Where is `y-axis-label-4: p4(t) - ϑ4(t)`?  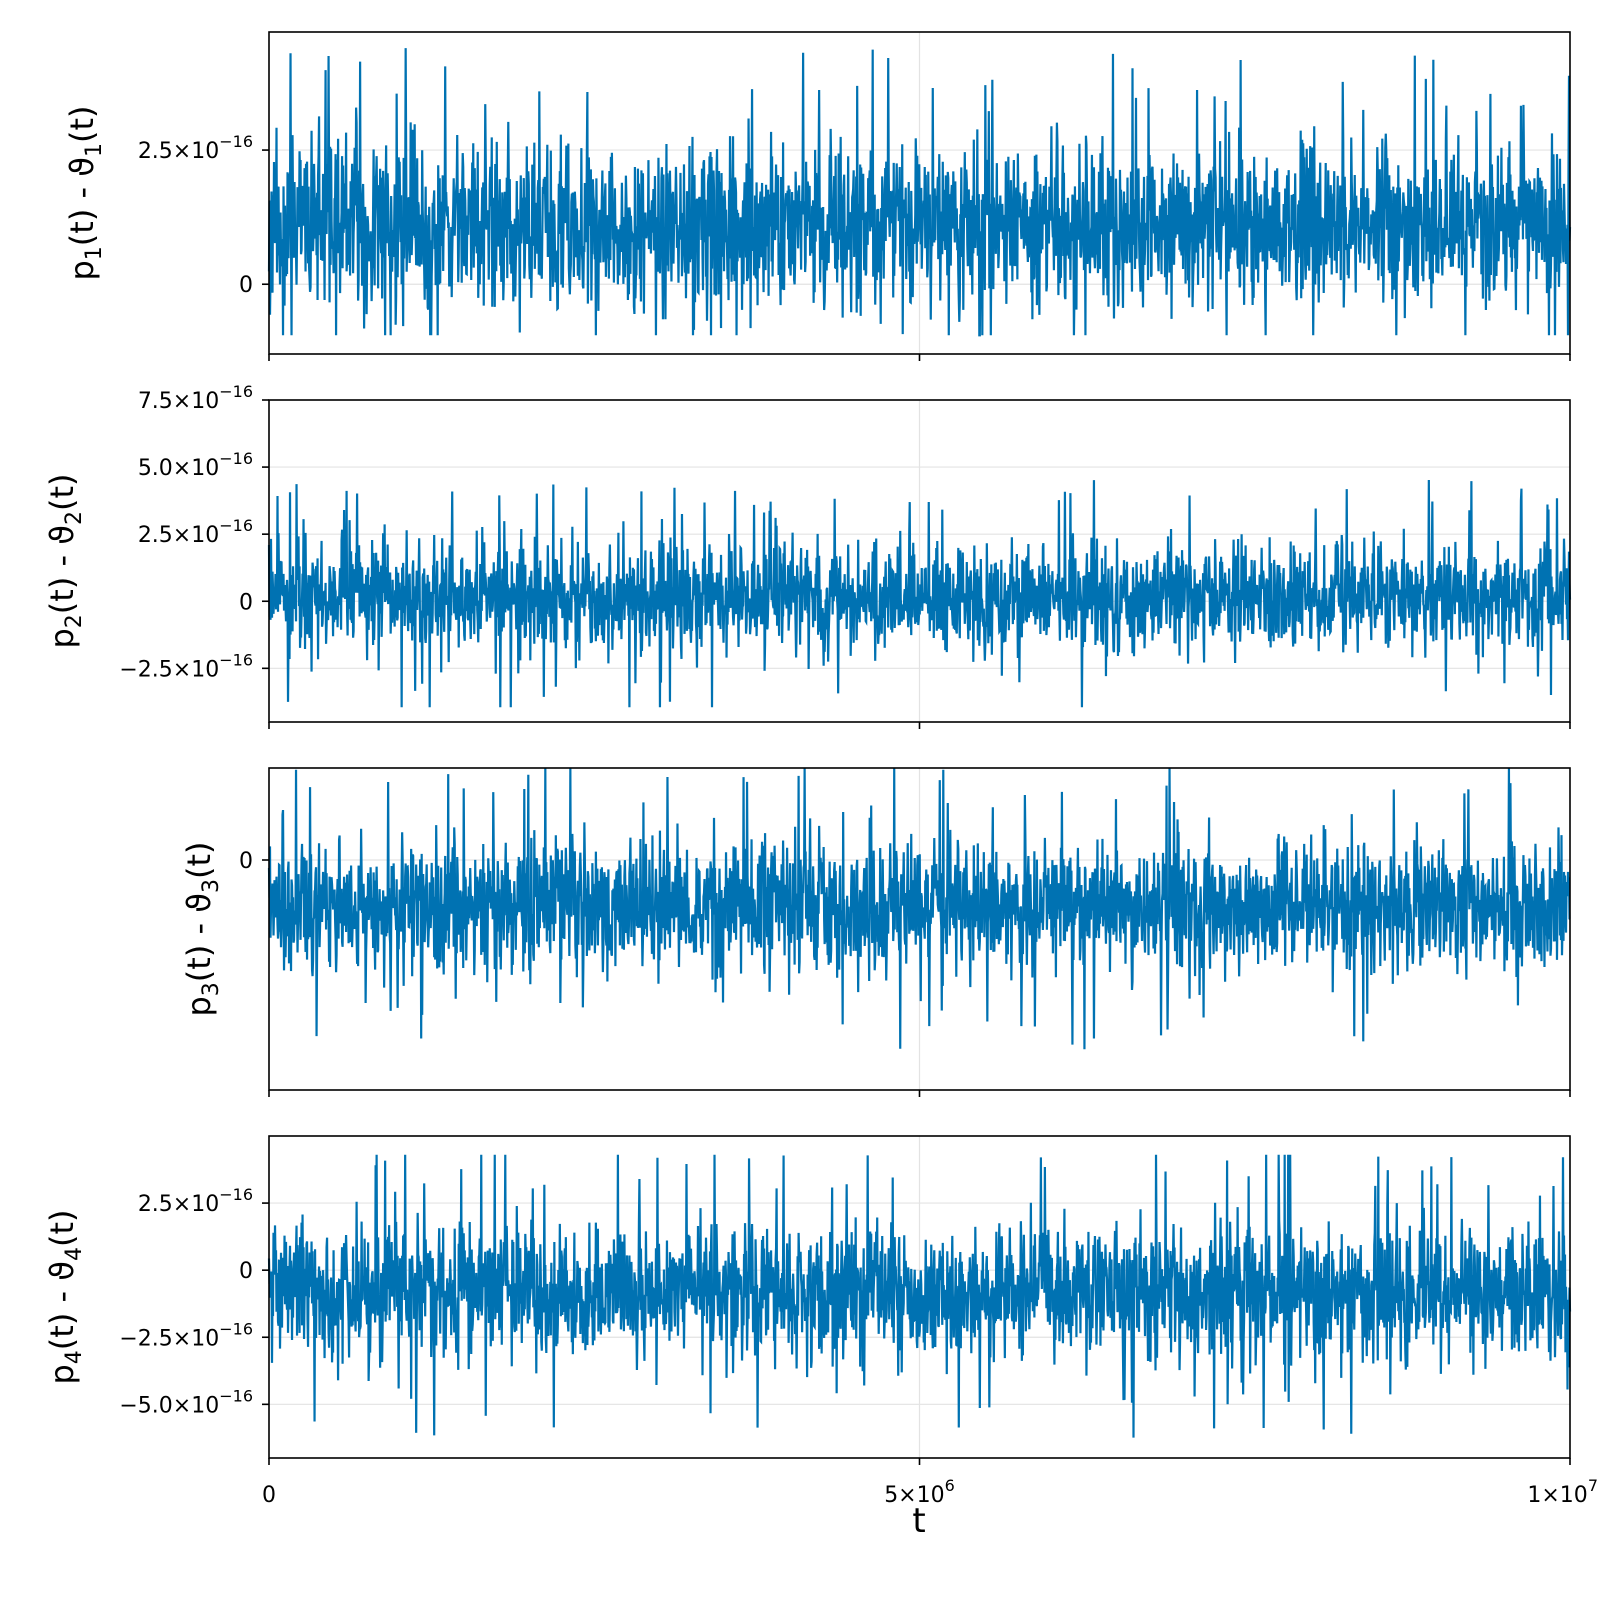
y-axis-label-4: p4(t) - ϑ4(t) is located at coordinates (65, 1296).